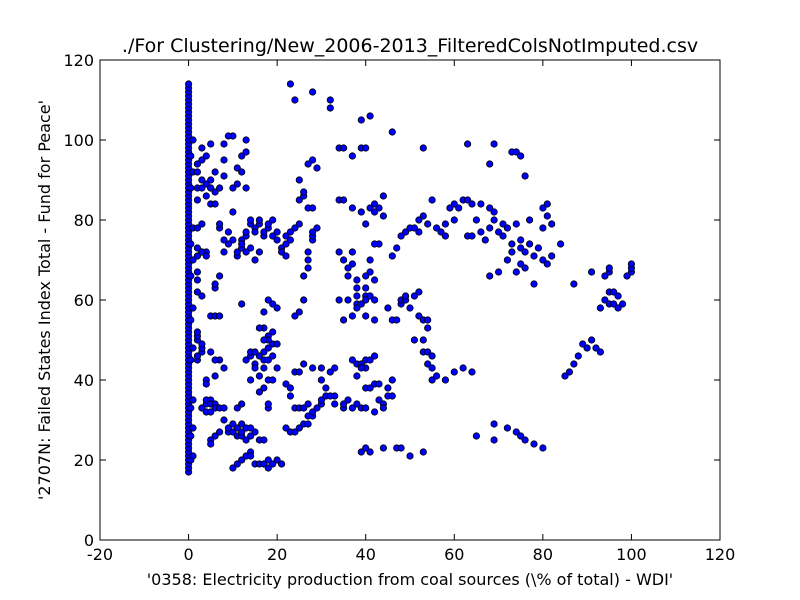 This screenshot has width=800, height=600. What do you see at coordinates (78, 60) in the screenshot?
I see `y-tick-label: 120` at bounding box center [78, 60].